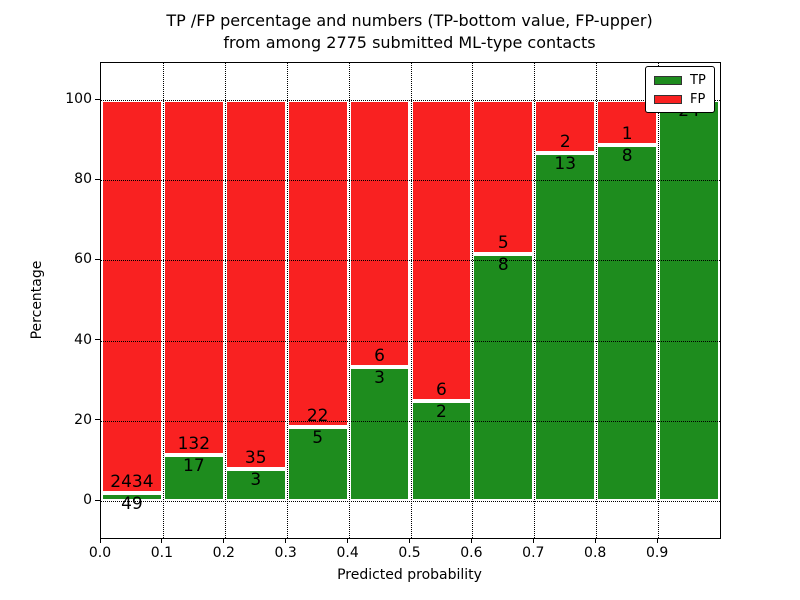 The width and height of the screenshot is (800, 600). I want to click on tp-count-label: 2, so click(441, 411).